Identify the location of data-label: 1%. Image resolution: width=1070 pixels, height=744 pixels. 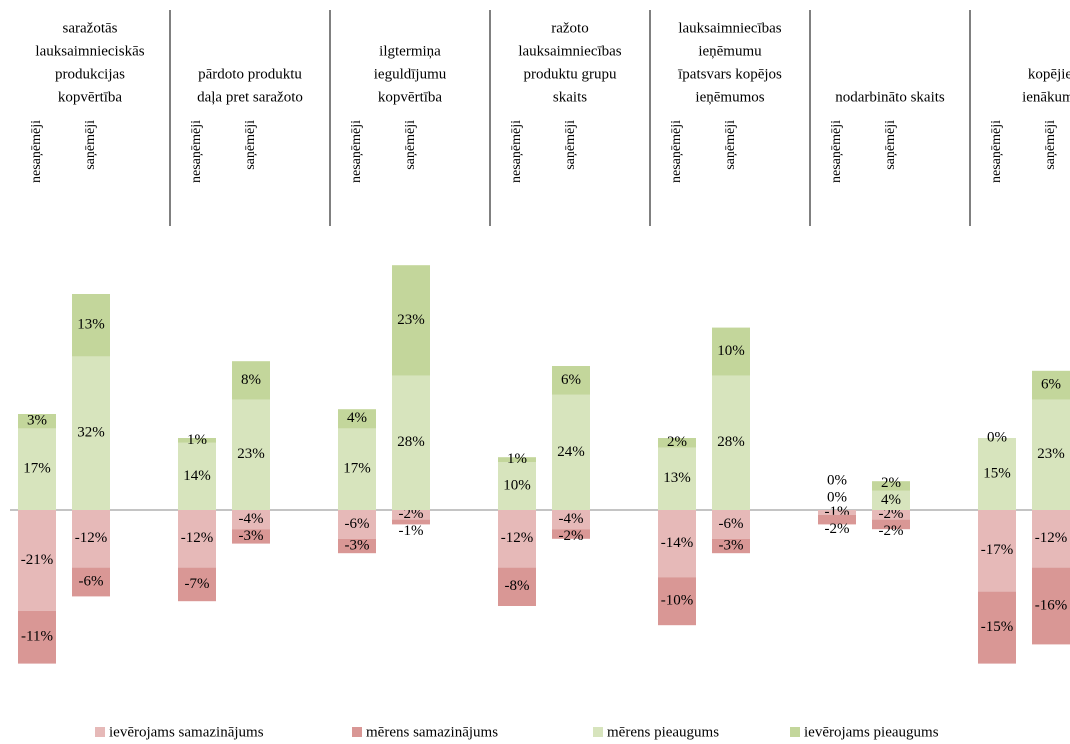
(197, 440).